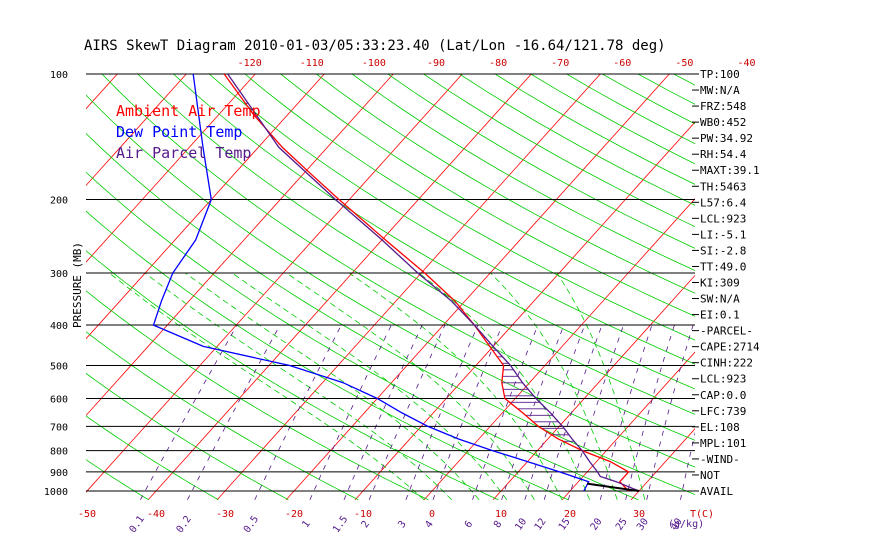 This screenshot has height=560, width=870. Describe the element at coordinates (684, 63) in the screenshot. I see `x-top-tick-label: -50` at that location.